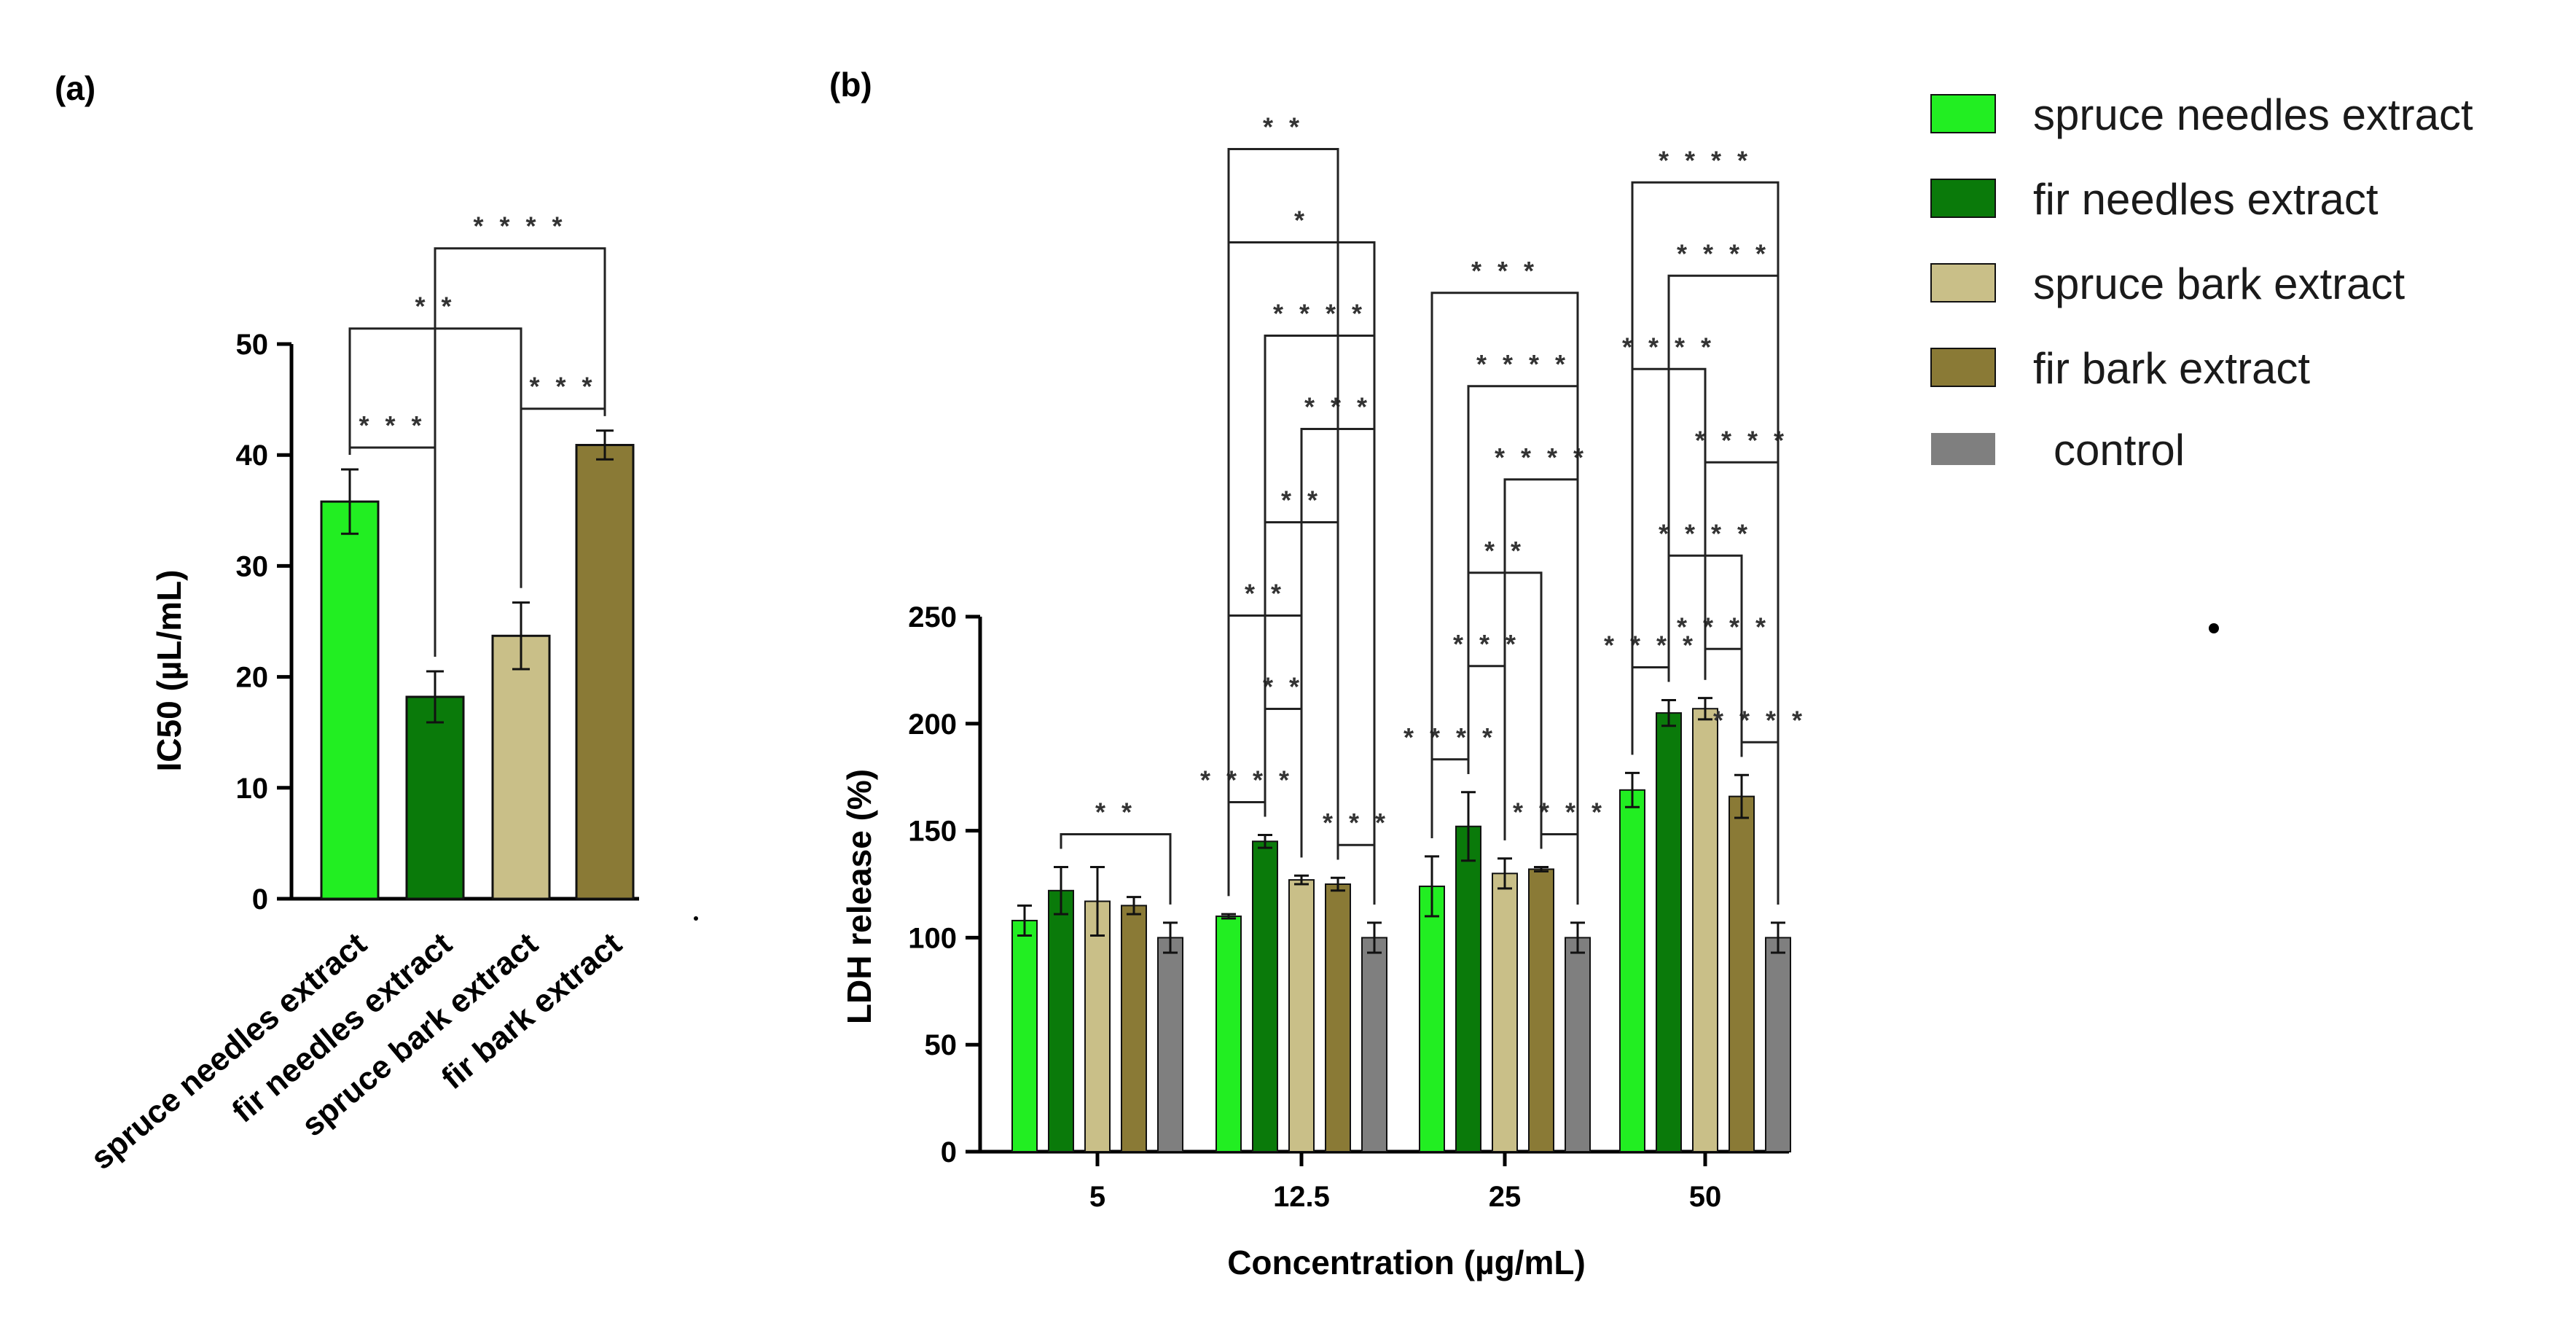  What do you see at coordinates (260, 899) in the screenshot?
I see `panel-a-y-tick-label: 0` at bounding box center [260, 899].